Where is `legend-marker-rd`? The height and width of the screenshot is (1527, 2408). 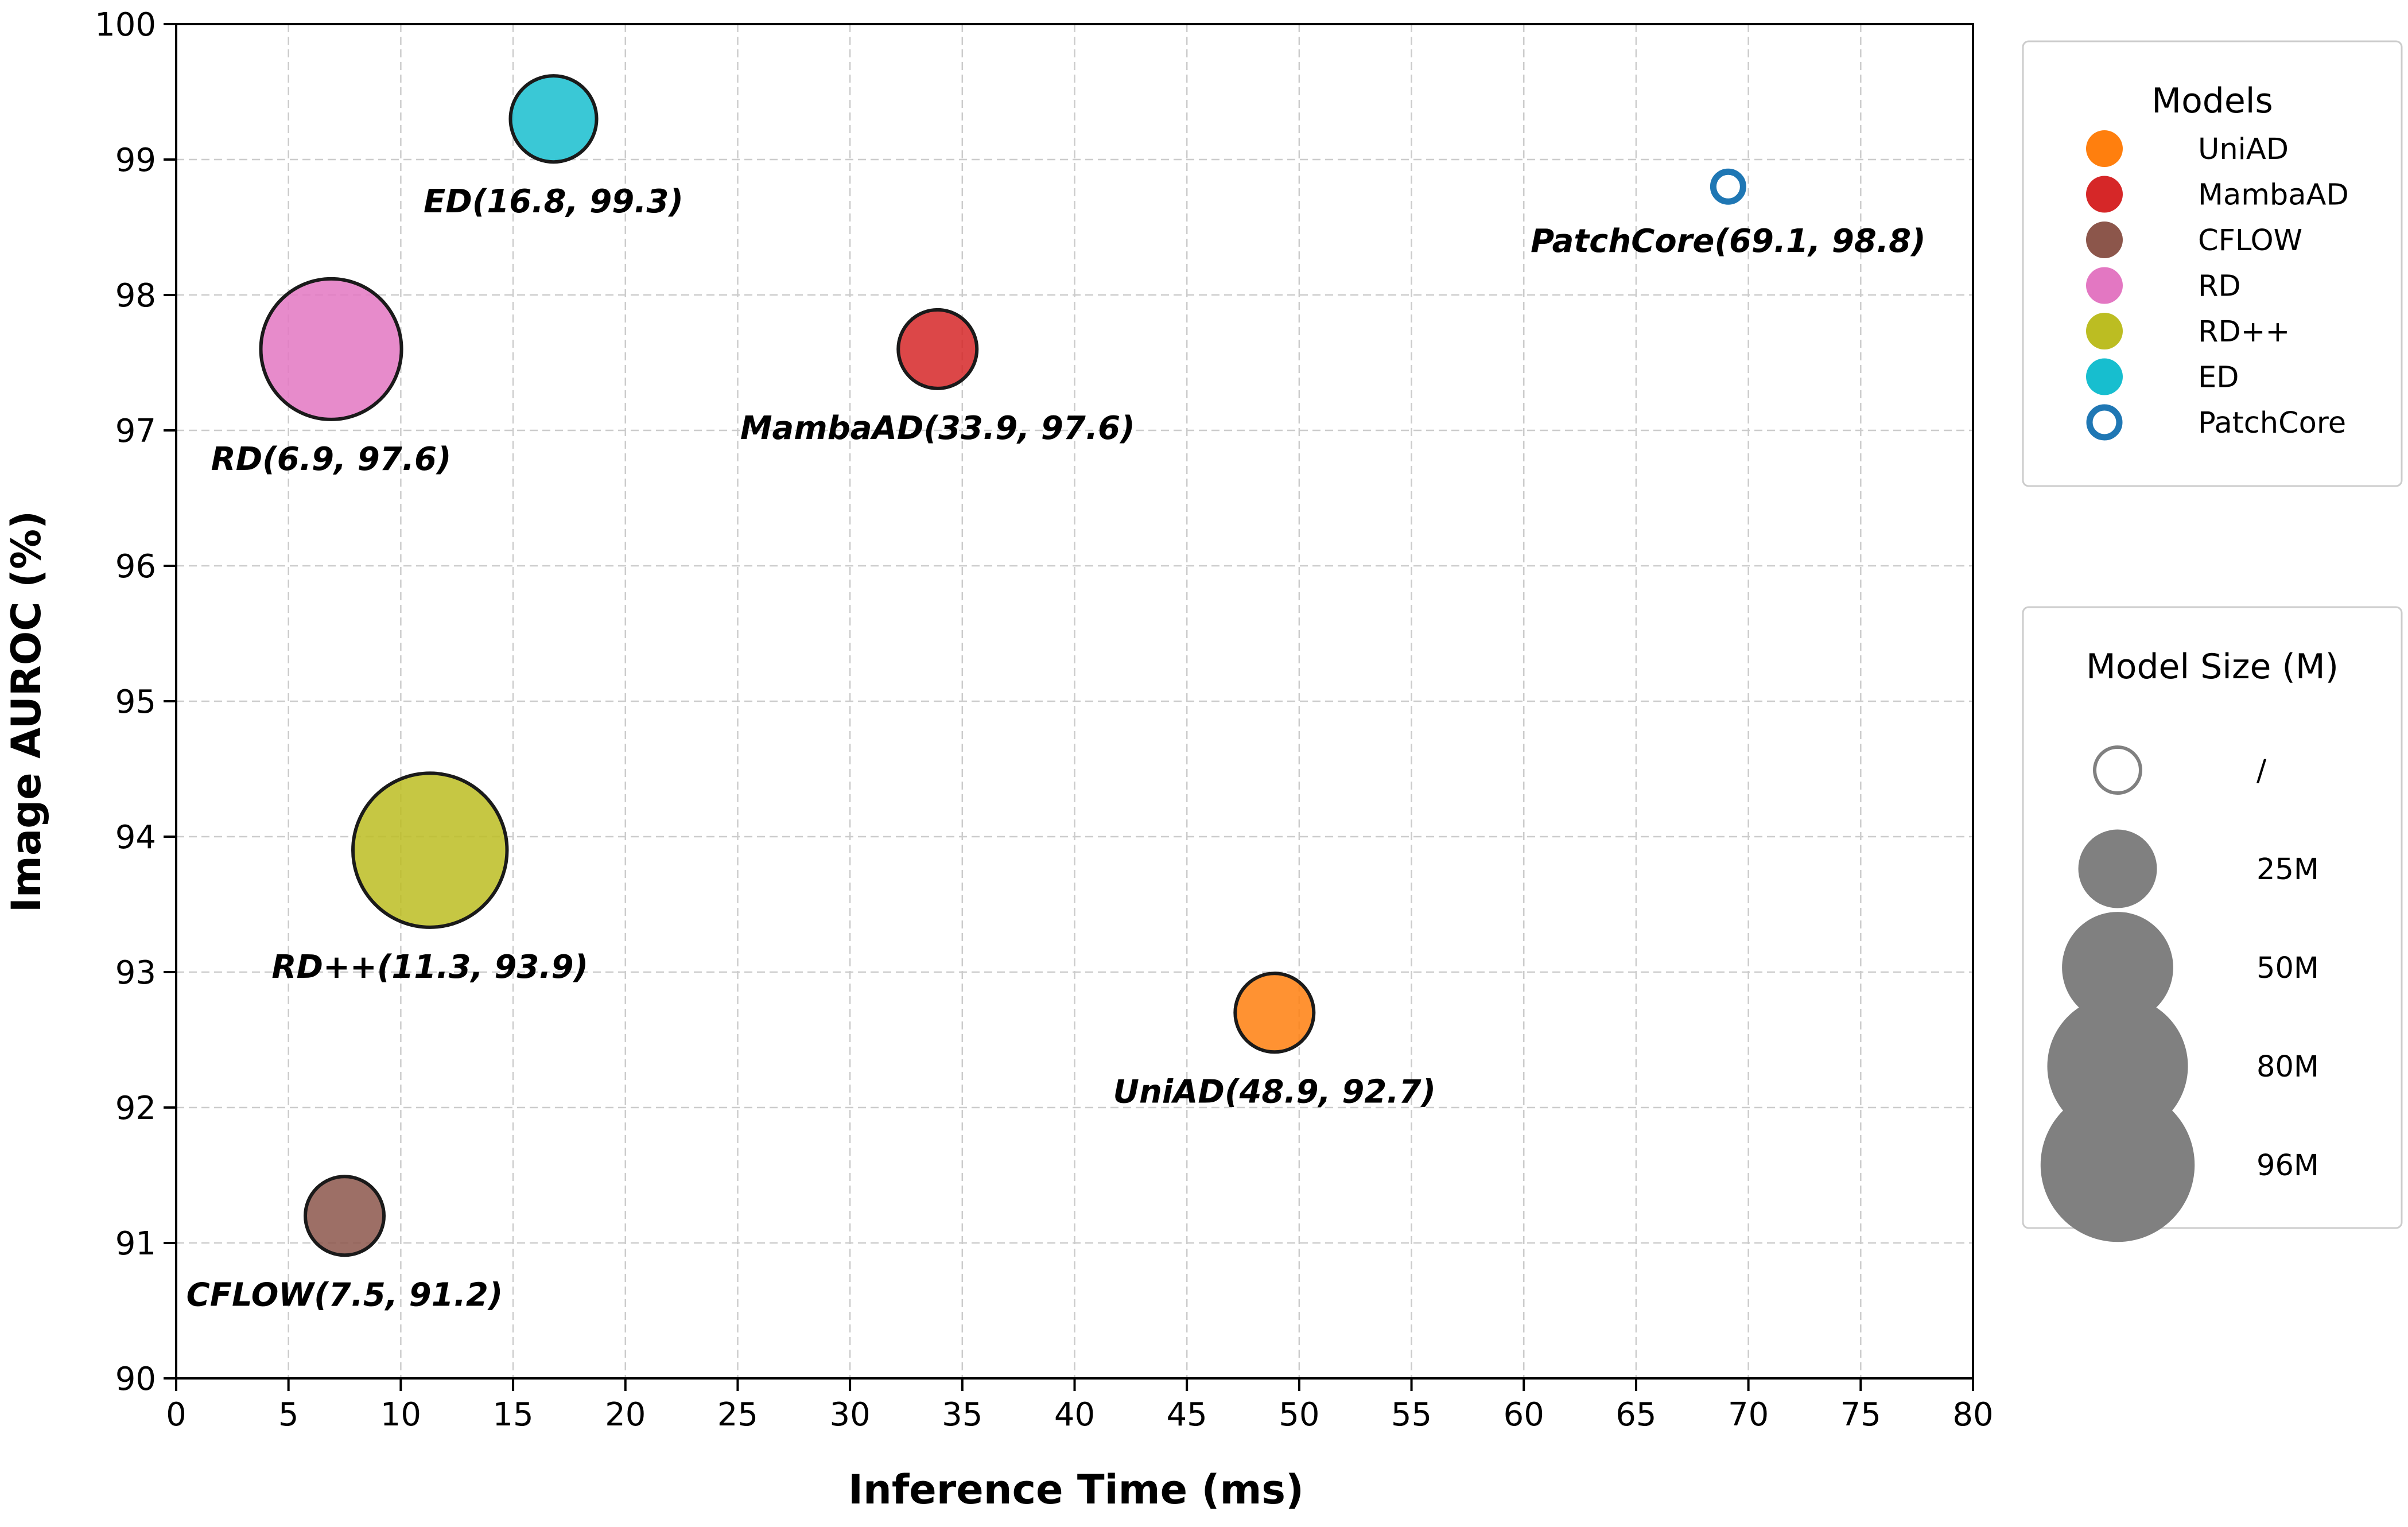
legend-marker-rd is located at coordinates (2104, 285).